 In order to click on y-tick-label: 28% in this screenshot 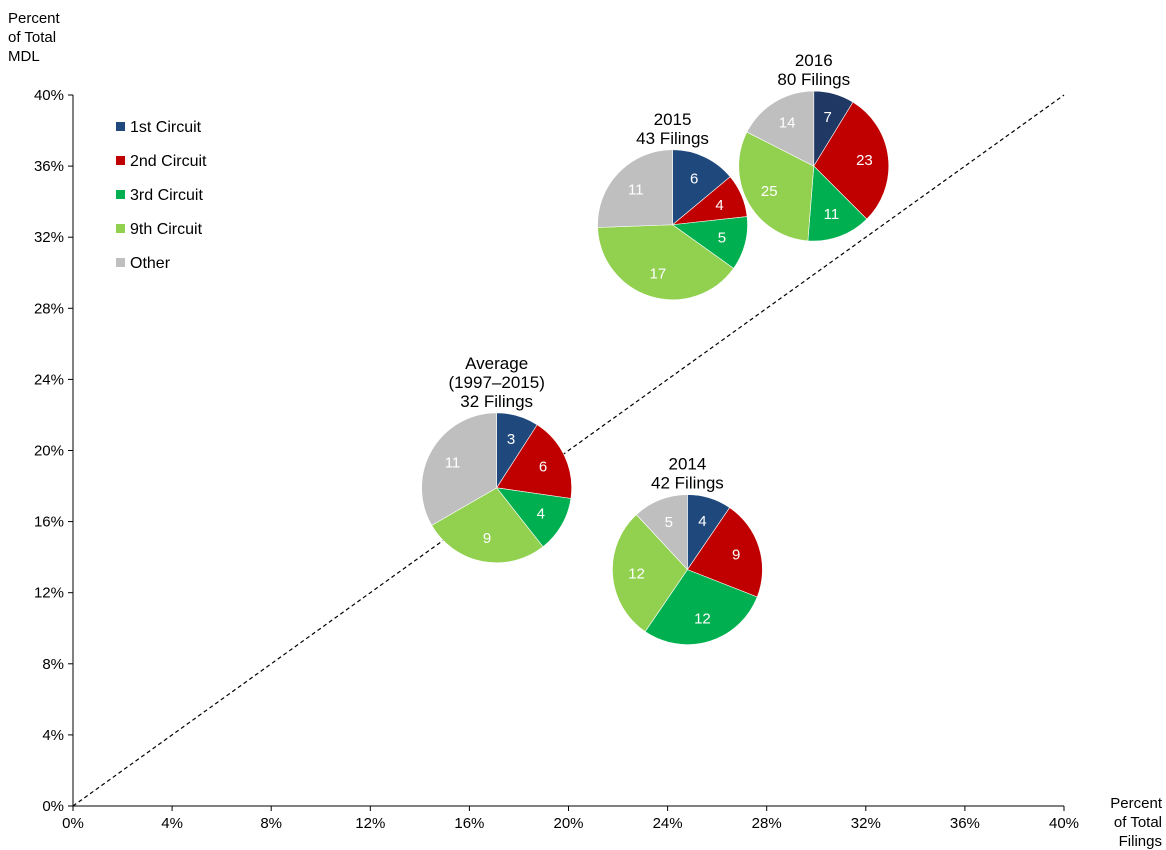, I will do `click(49, 308)`.